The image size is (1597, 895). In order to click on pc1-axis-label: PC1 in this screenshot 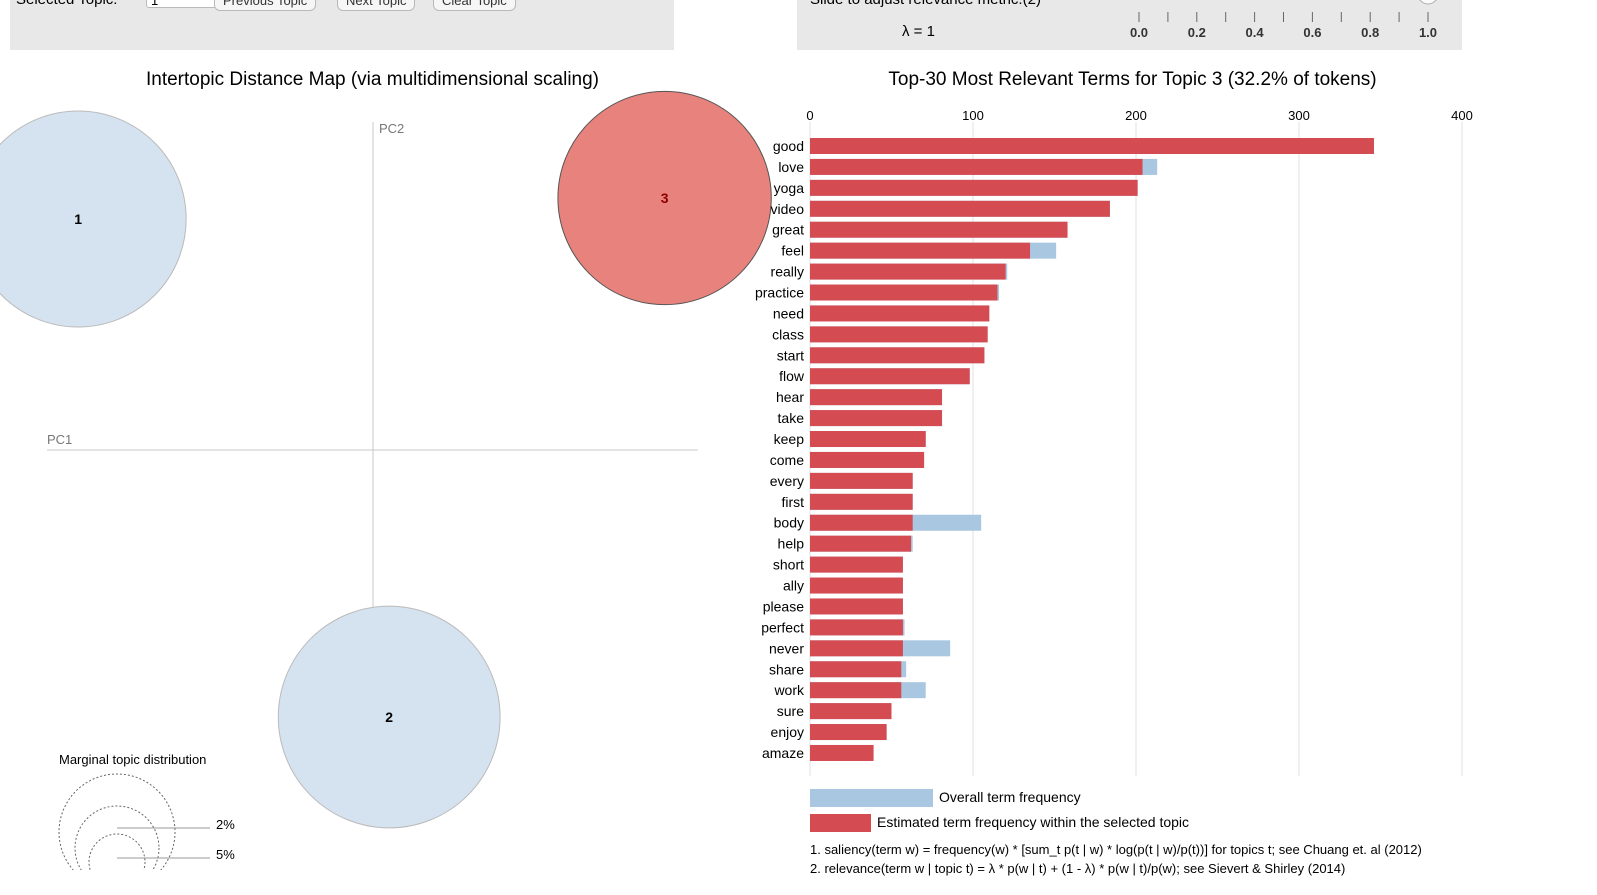, I will do `click(59, 439)`.